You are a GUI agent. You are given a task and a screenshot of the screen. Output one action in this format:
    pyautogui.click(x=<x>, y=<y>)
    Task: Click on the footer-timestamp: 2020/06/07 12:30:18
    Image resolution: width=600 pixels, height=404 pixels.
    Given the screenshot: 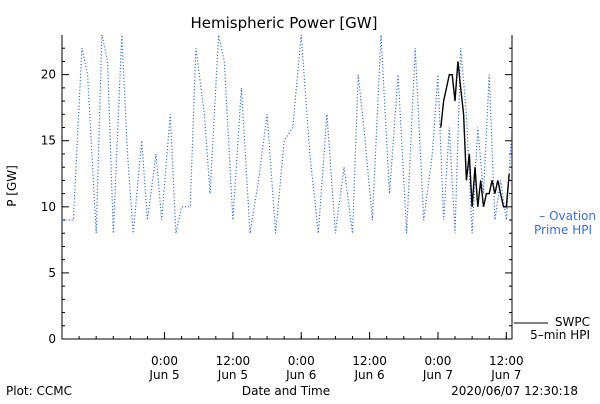 What is the action you would take?
    pyautogui.click(x=514, y=391)
    